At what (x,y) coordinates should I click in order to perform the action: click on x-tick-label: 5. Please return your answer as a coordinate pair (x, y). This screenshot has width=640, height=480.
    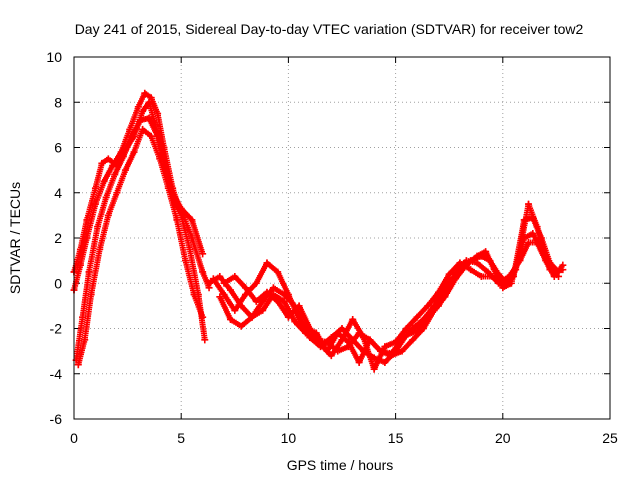
    Looking at the image, I should click on (181, 438).